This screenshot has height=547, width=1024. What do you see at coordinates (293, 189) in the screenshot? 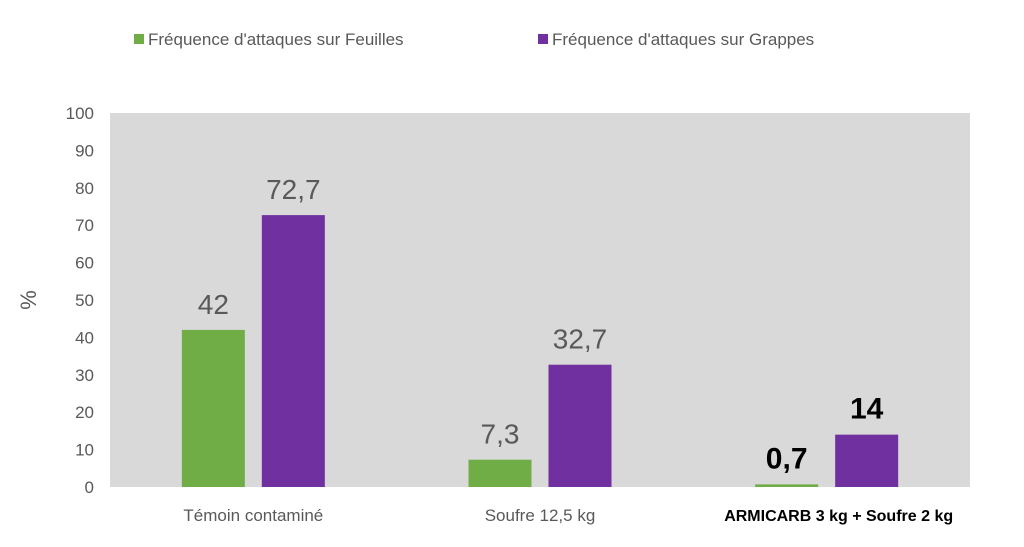
I see `data-label: 72,7` at bounding box center [293, 189].